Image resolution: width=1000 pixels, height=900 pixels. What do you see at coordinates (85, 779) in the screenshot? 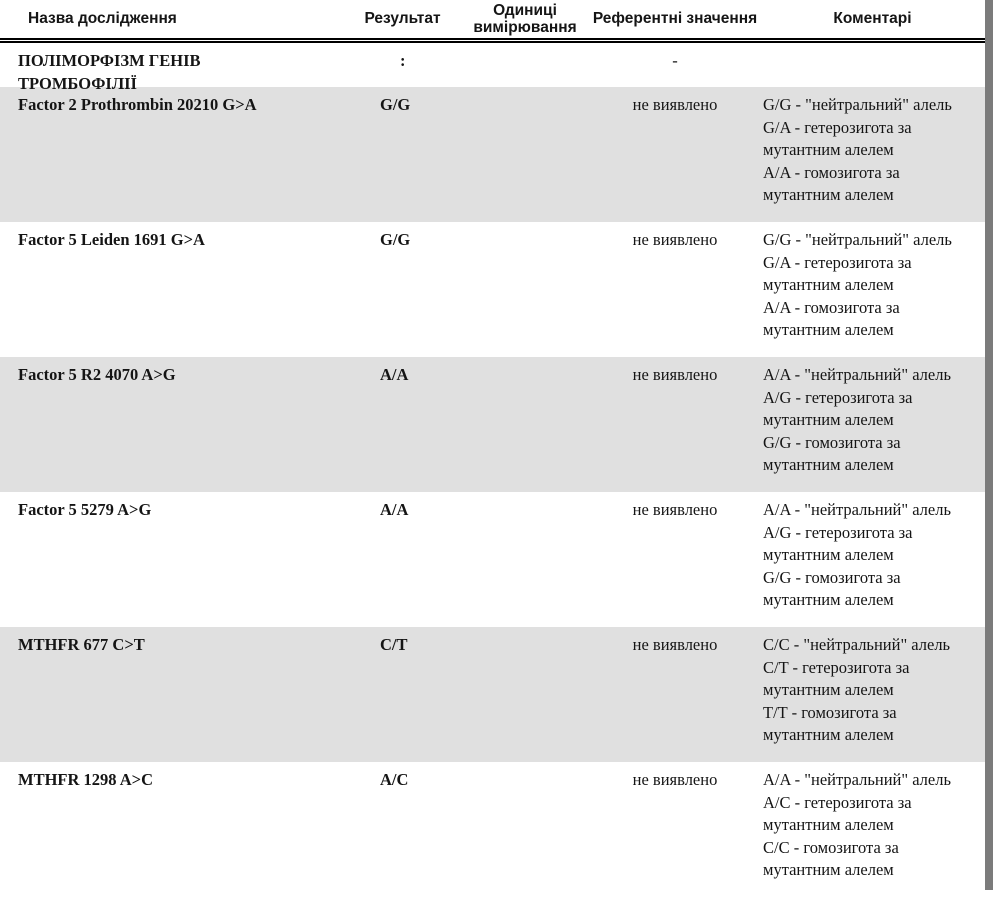
I see `test-name-text: MTHFR 1298 A>C` at bounding box center [85, 779].